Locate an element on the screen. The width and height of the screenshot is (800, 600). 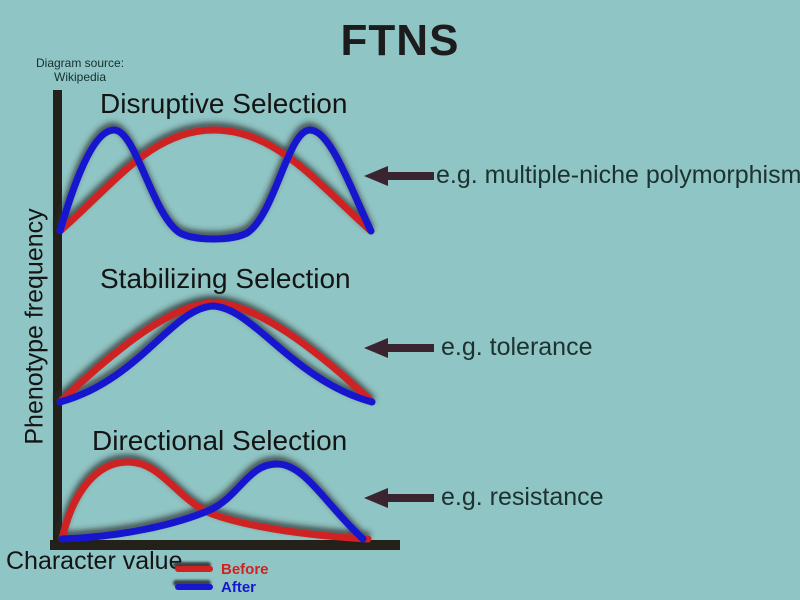
legend-item-before: Before is located at coordinates (222, 569).